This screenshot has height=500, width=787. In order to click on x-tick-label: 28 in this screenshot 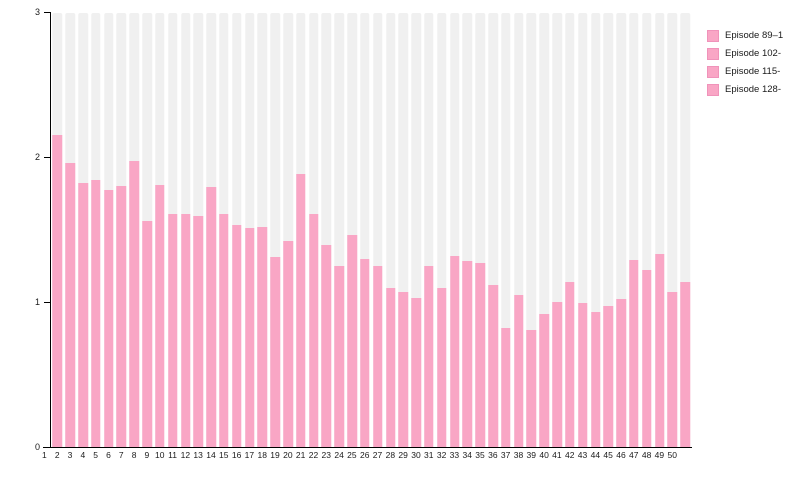, I will do `click(390, 455)`.